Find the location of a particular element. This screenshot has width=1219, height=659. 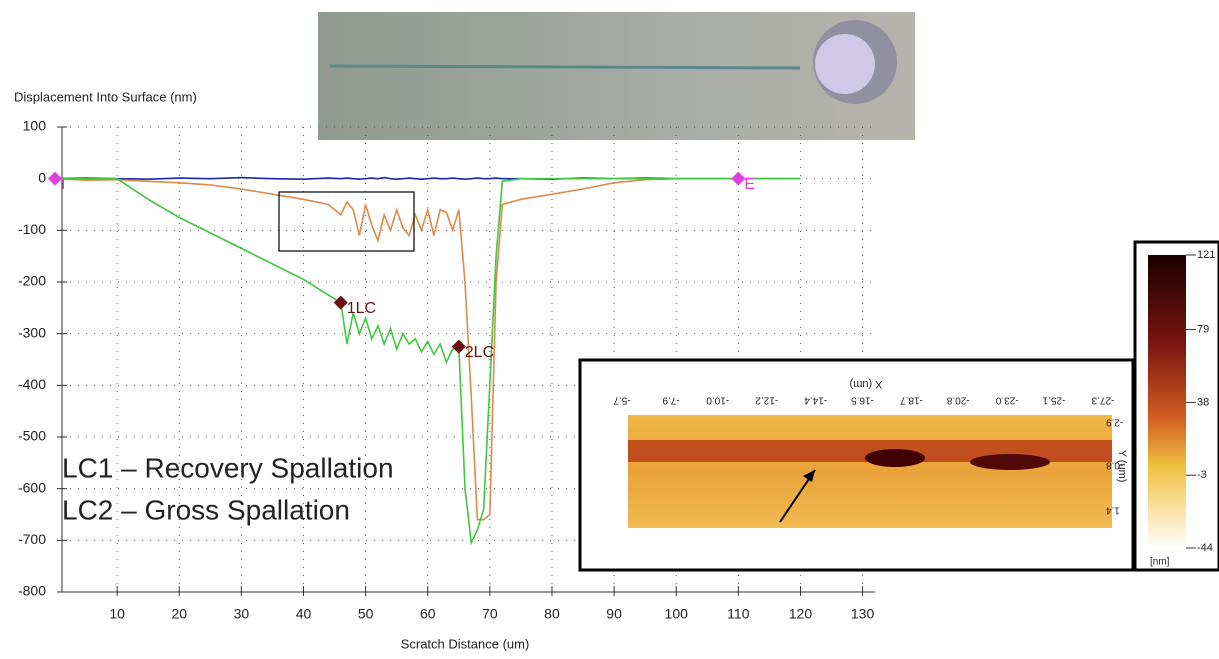

annotation: LC2 – Gross Spallation is located at coordinates (206, 509).